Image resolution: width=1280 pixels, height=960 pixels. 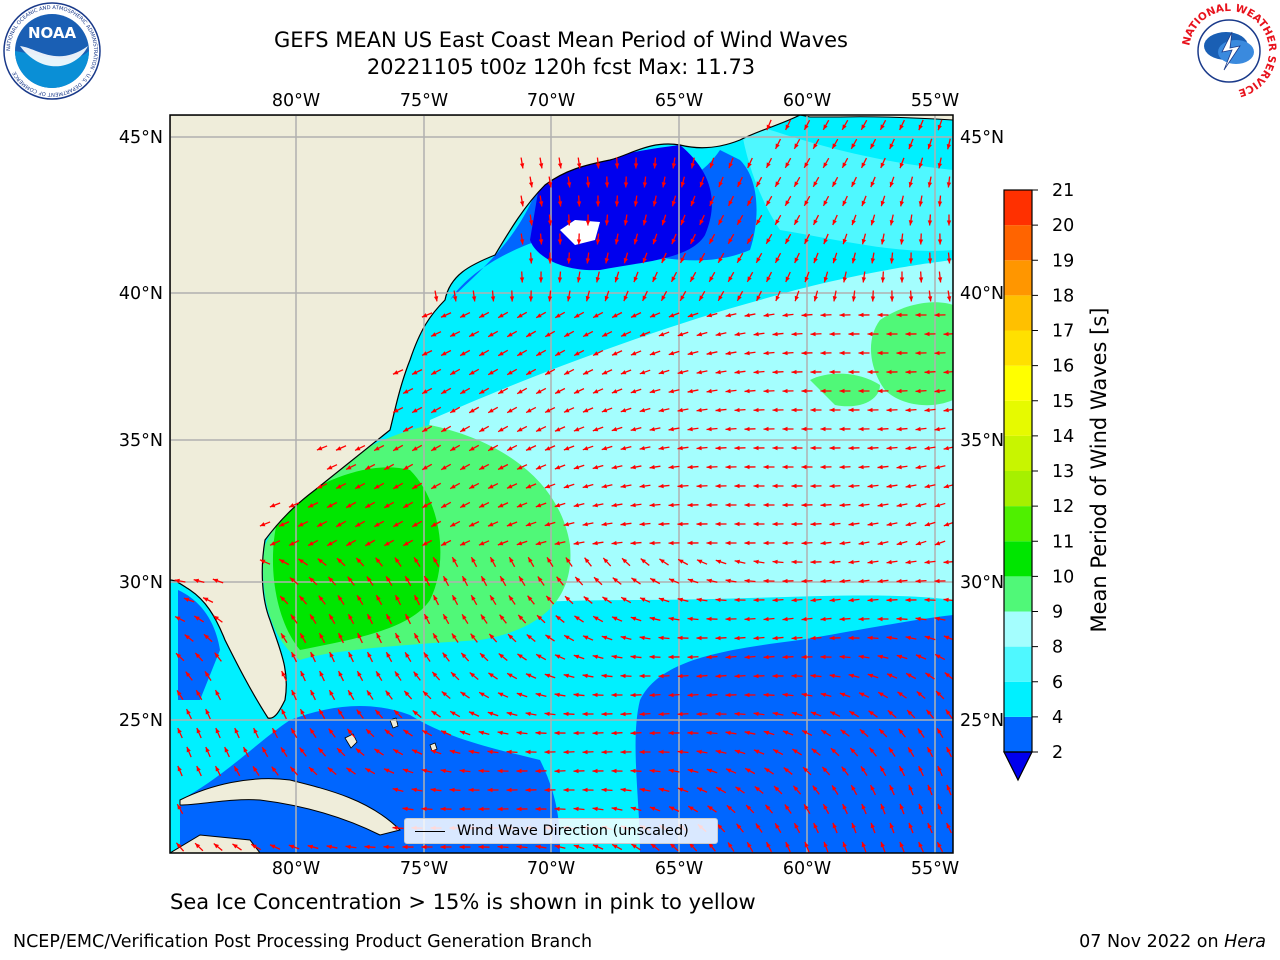 What do you see at coordinates (807, 101) in the screenshot?
I see `lon-label-top: 60°W` at bounding box center [807, 101].